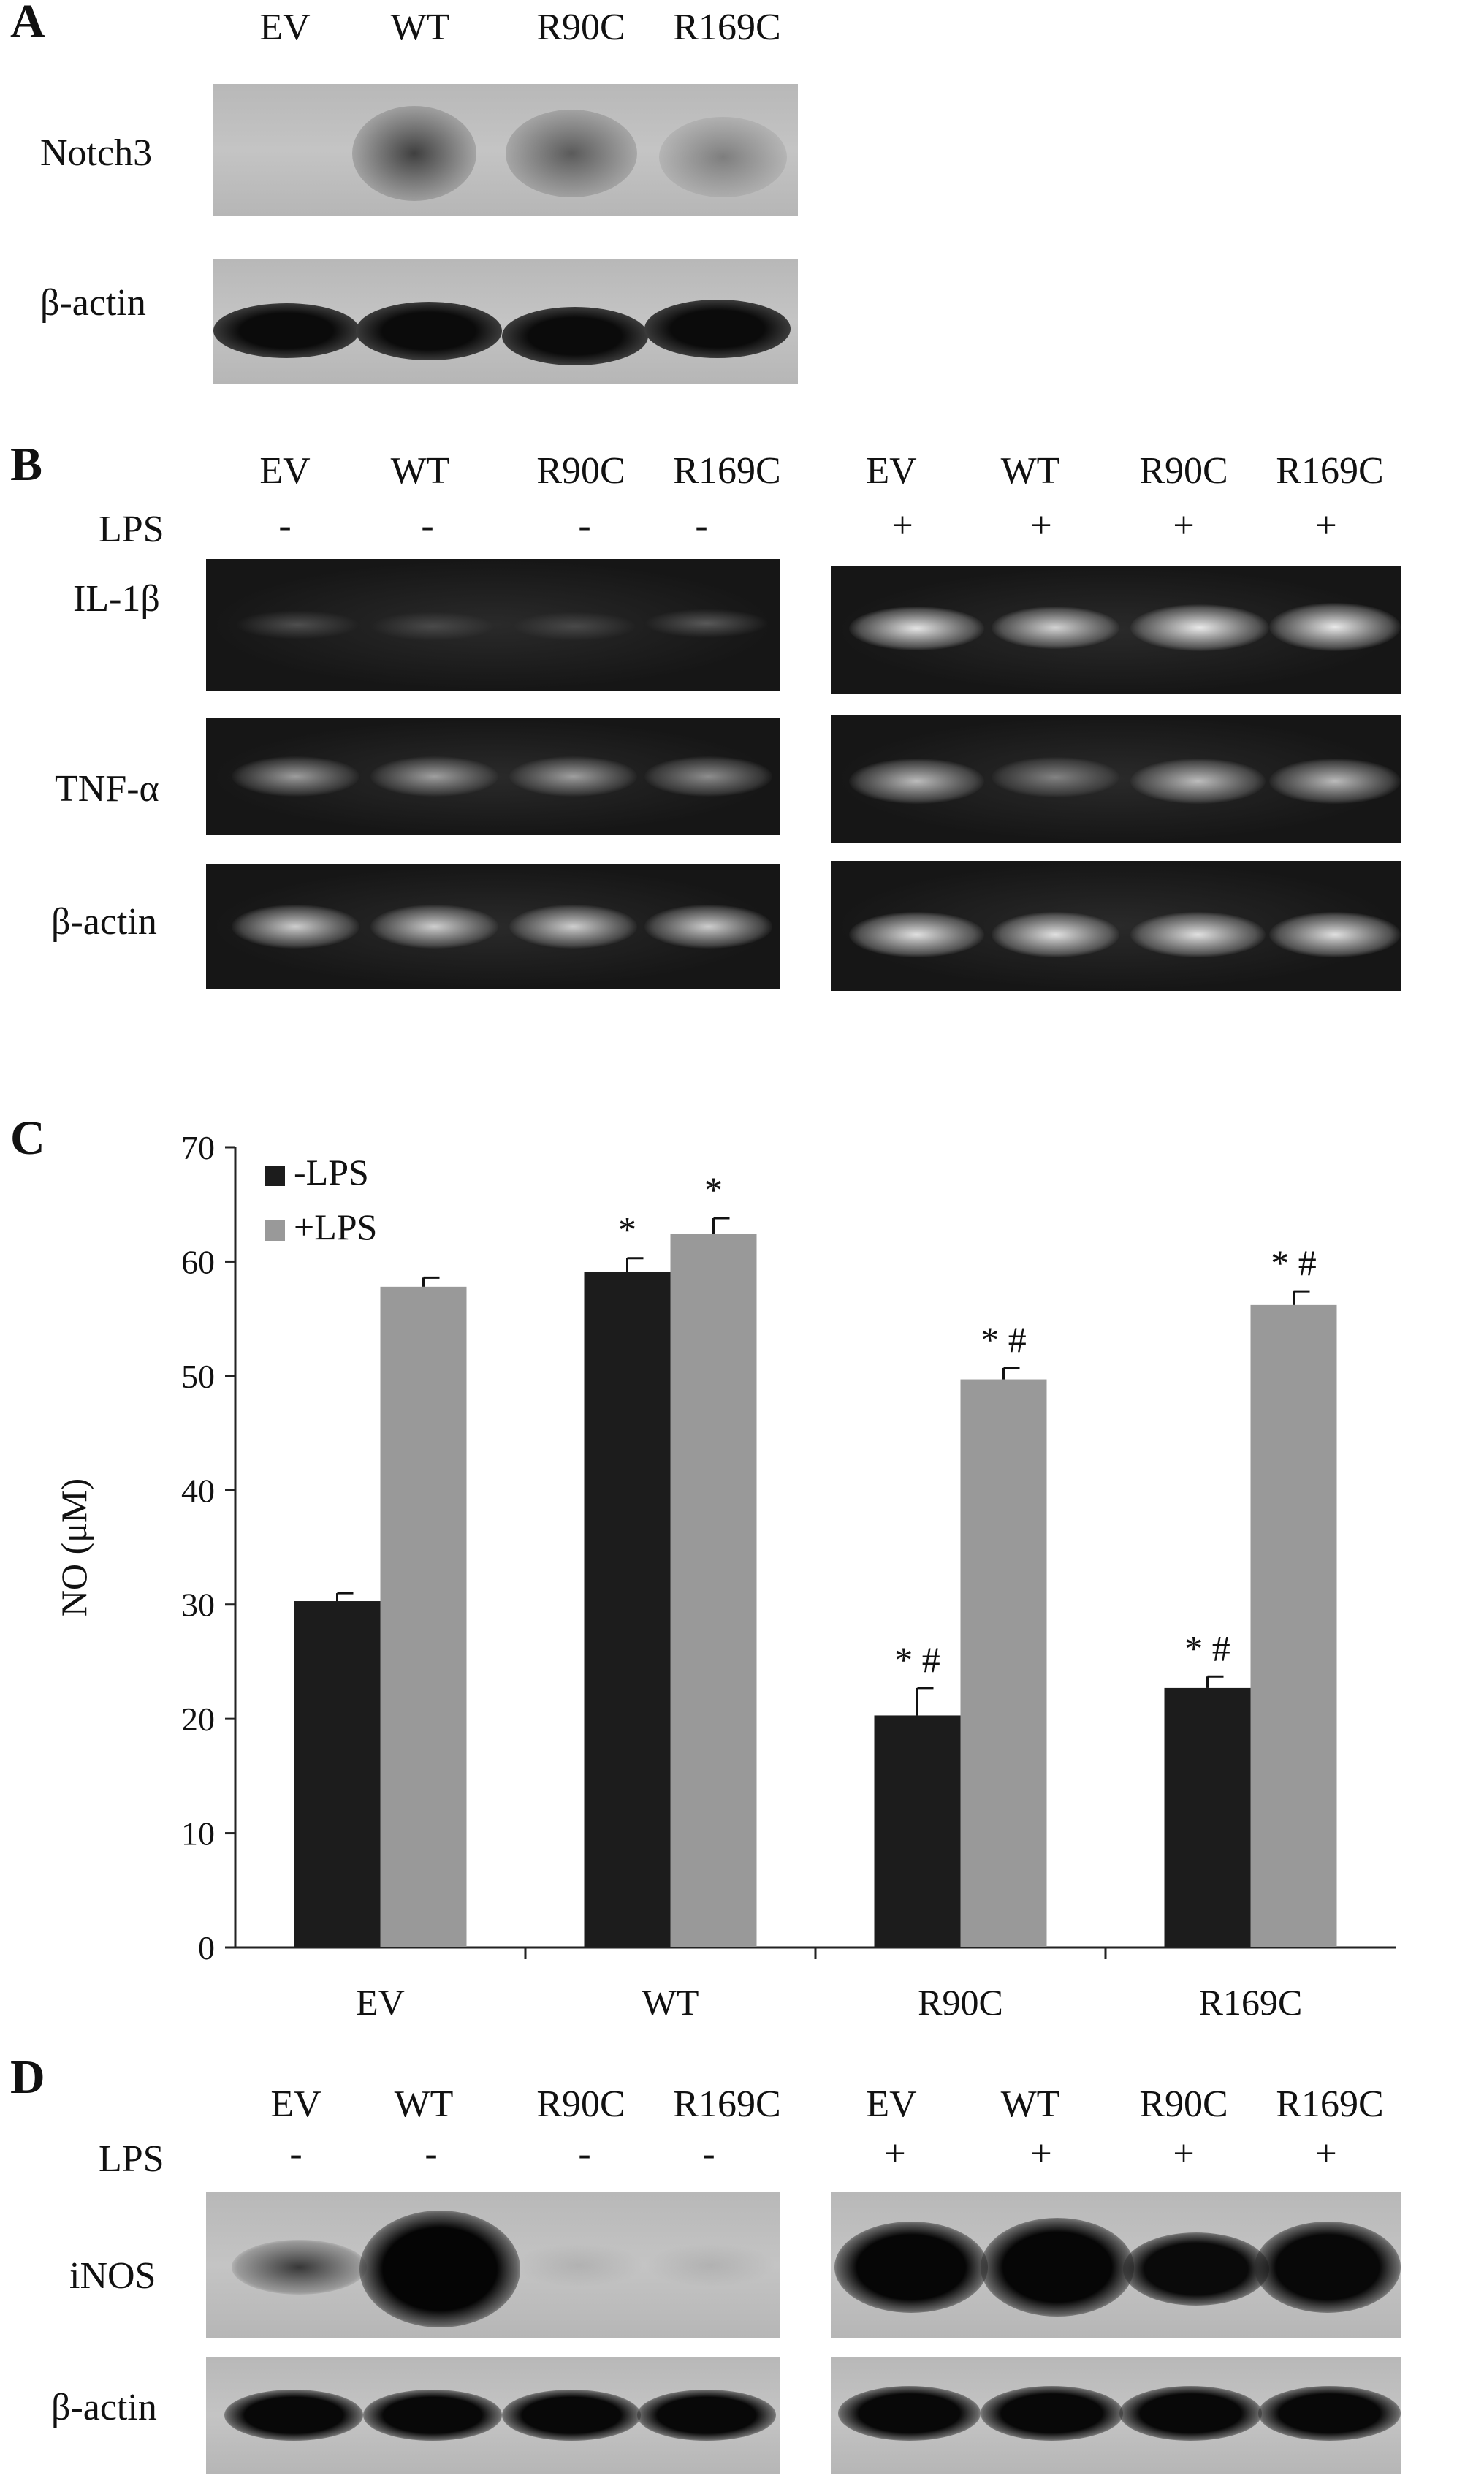 This screenshot has width=1484, height=2478. What do you see at coordinates (285, 471) in the screenshot?
I see `panel-b-lane-ev-left: EV` at bounding box center [285, 471].